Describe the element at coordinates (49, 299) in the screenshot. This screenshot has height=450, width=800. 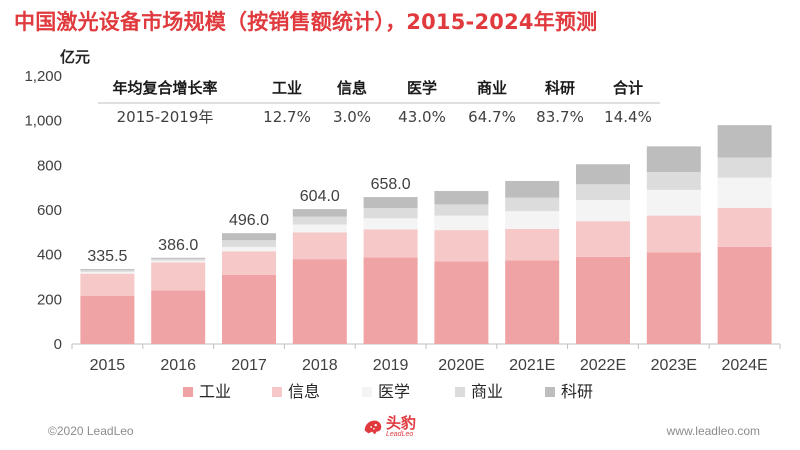
I see `y-tick-label: 200` at that location.